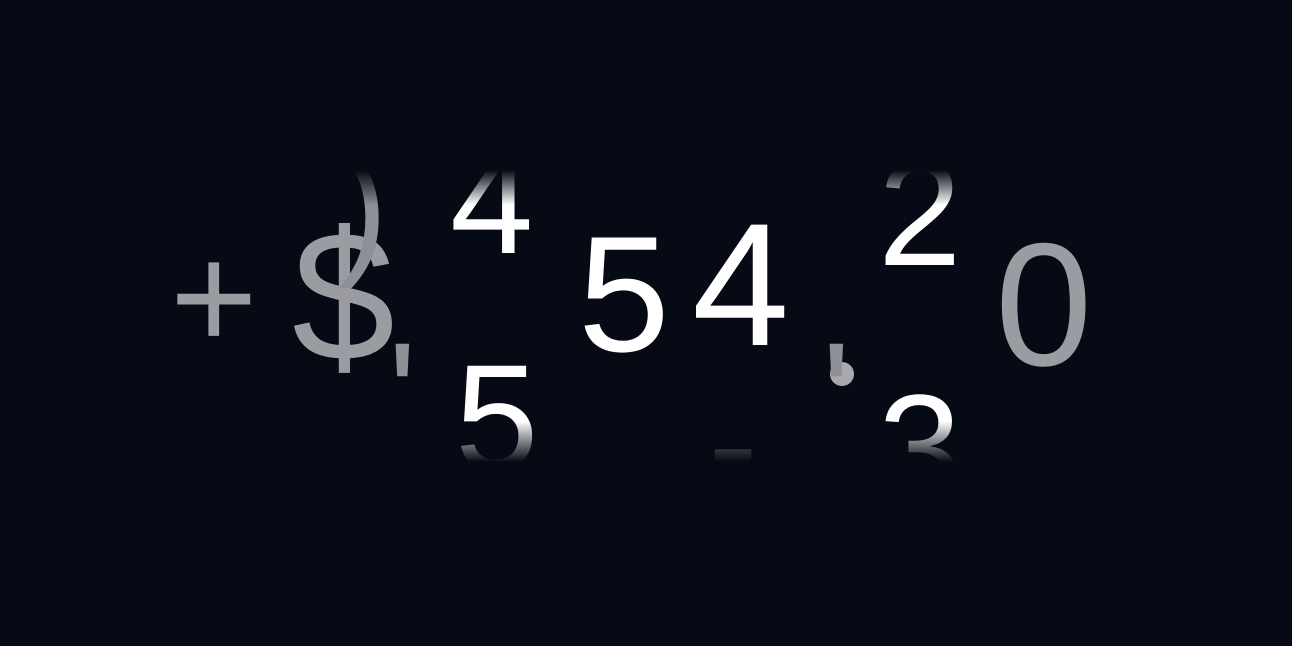  I want to click on plus-sign: +, so click(214, 297).